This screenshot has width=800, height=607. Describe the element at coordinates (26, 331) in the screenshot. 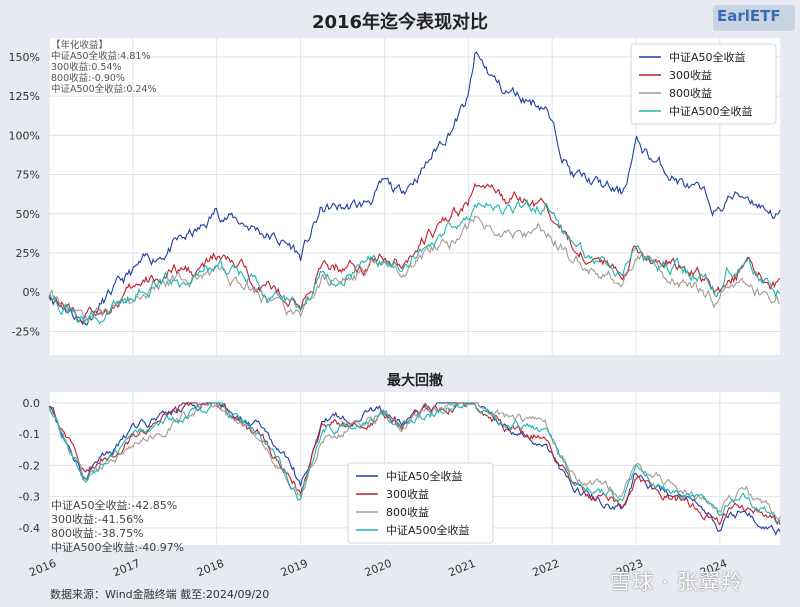

I see `y-tick-label: -25%` at that location.